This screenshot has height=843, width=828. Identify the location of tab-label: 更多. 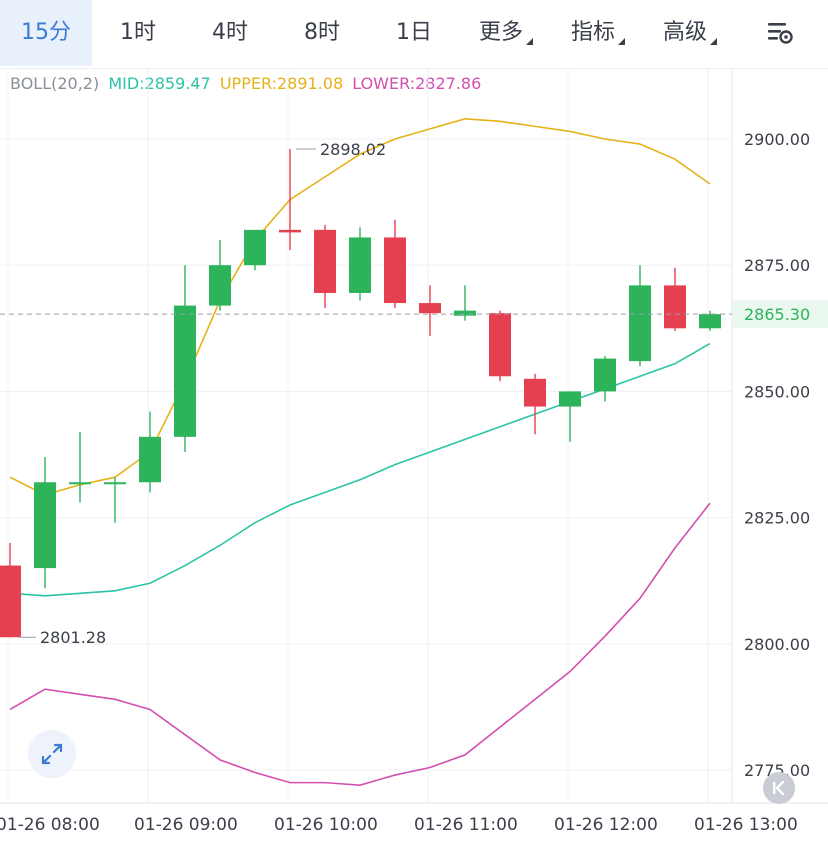
(500, 32).